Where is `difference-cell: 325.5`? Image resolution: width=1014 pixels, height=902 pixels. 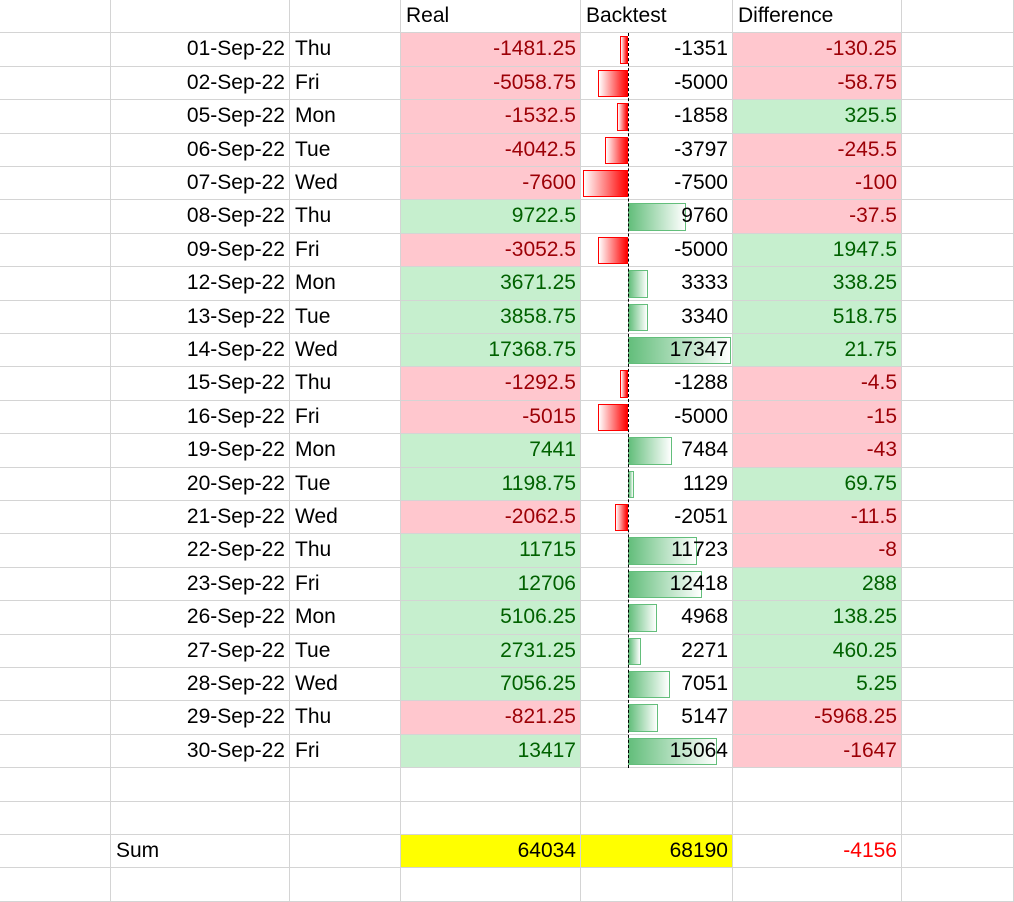 difference-cell: 325.5 is located at coordinates (817, 117).